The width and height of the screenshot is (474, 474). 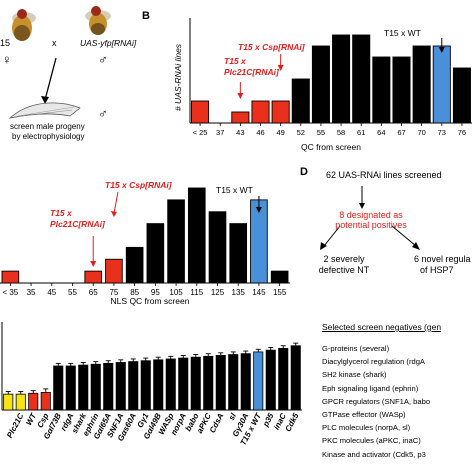 What do you see at coordinates (77, 218) in the screenshot?
I see `annot-c-plc21c: T15 x Plc21C[RNAi]` at bounding box center [77, 218].